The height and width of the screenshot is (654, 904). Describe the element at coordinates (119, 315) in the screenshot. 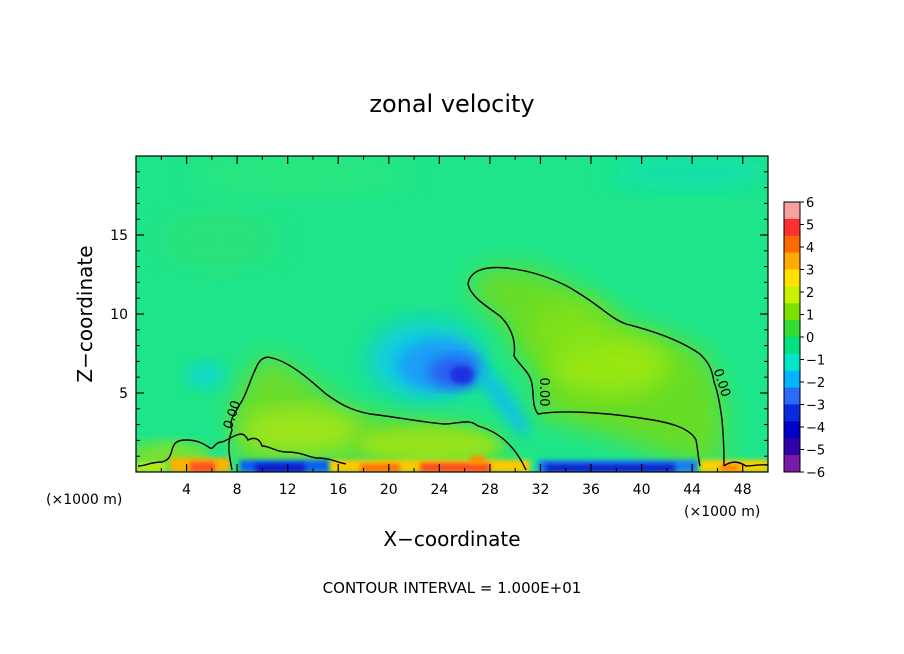

I see `y-tick-label: 10` at that location.